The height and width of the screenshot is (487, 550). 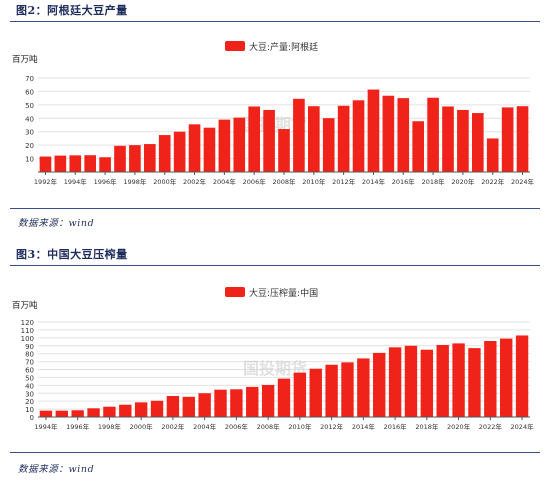 What do you see at coordinates (275, 21) in the screenshot?
I see `figure2-top-rule` at bounding box center [275, 21].